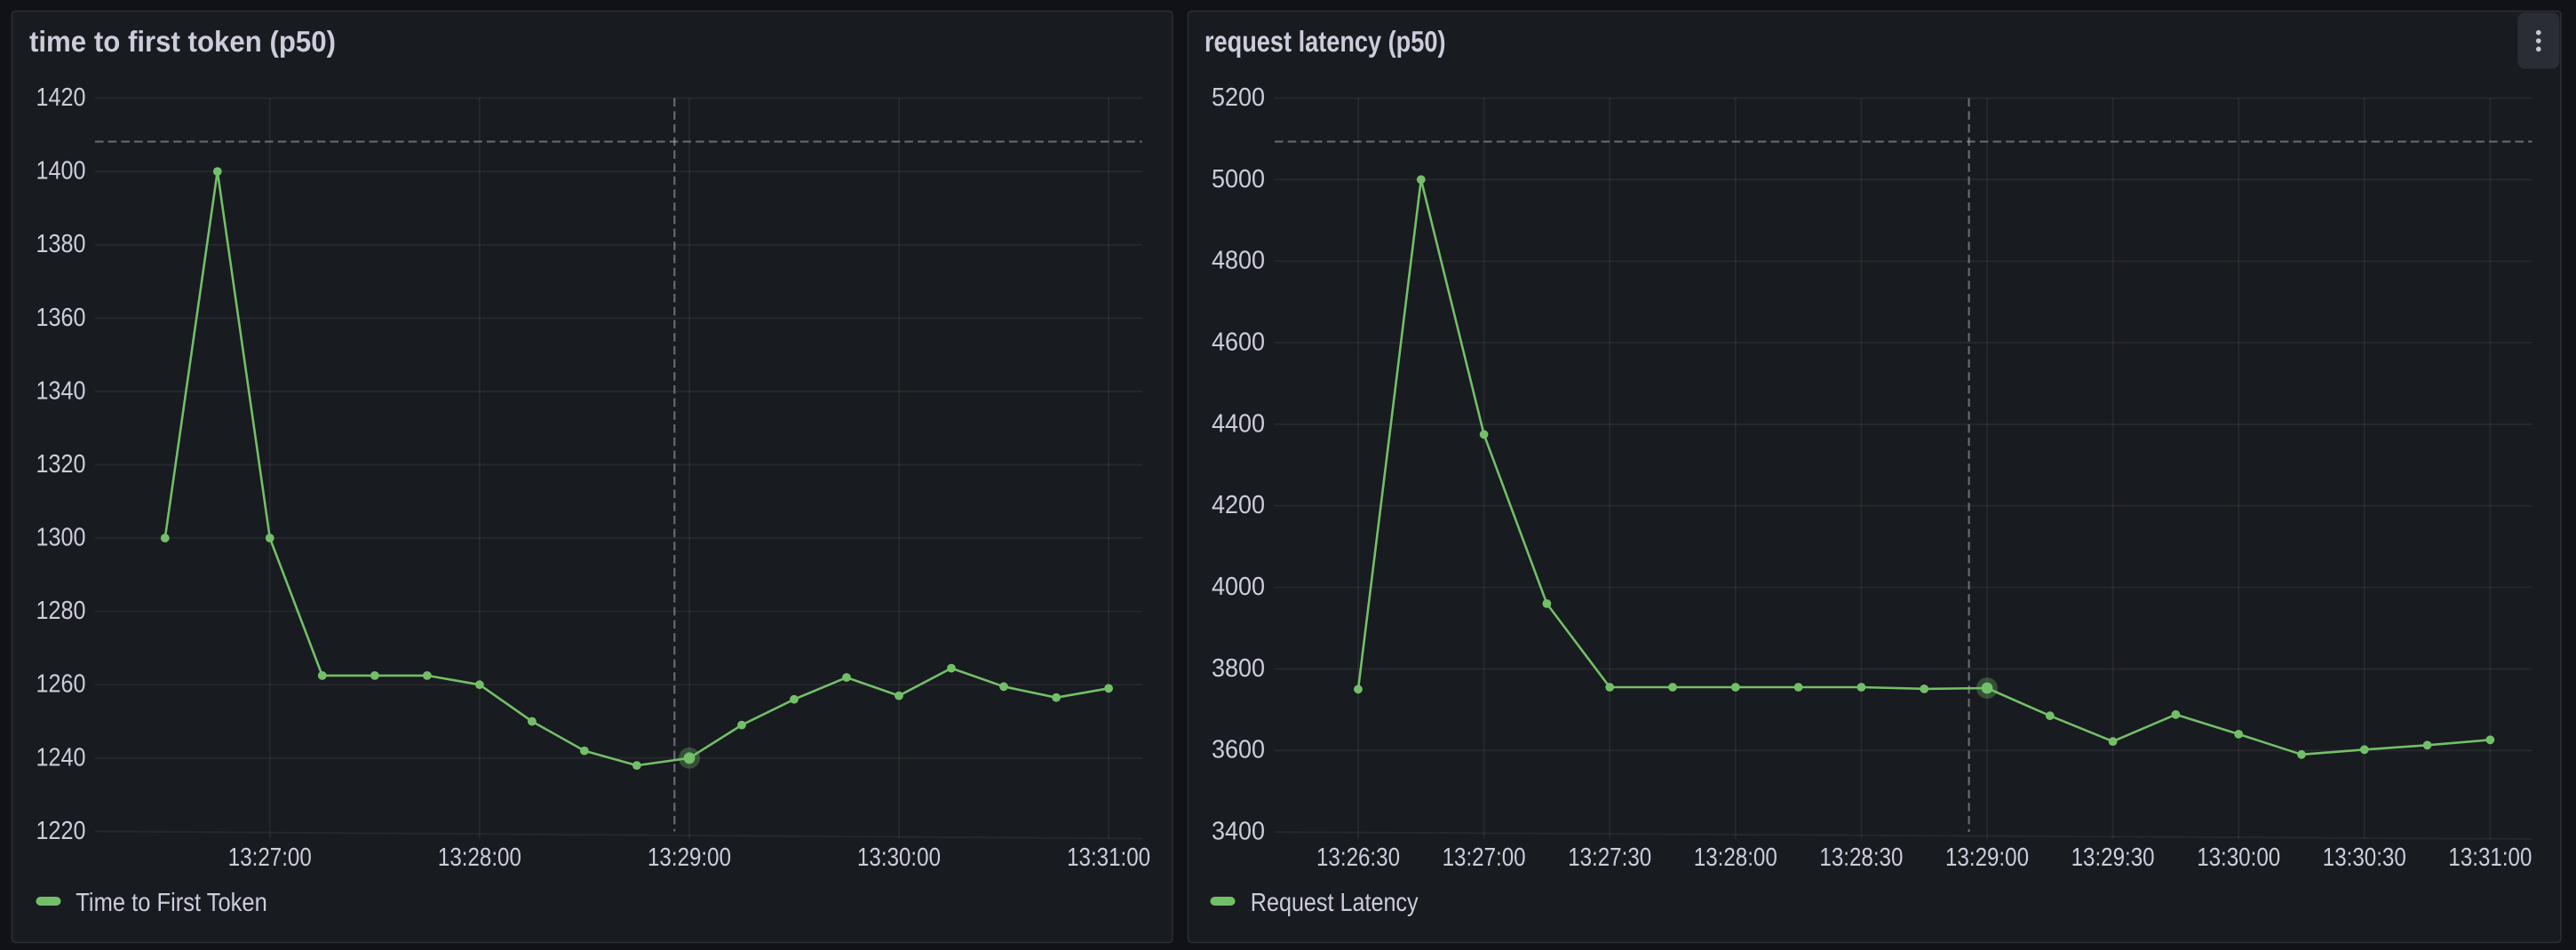 The width and height of the screenshot is (2576, 950). What do you see at coordinates (61, 97) in the screenshot?
I see `svg-text: 1420` at bounding box center [61, 97].